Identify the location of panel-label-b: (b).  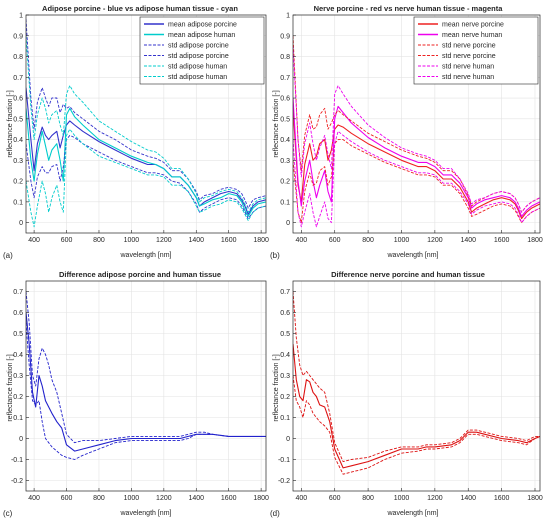
(275, 255).